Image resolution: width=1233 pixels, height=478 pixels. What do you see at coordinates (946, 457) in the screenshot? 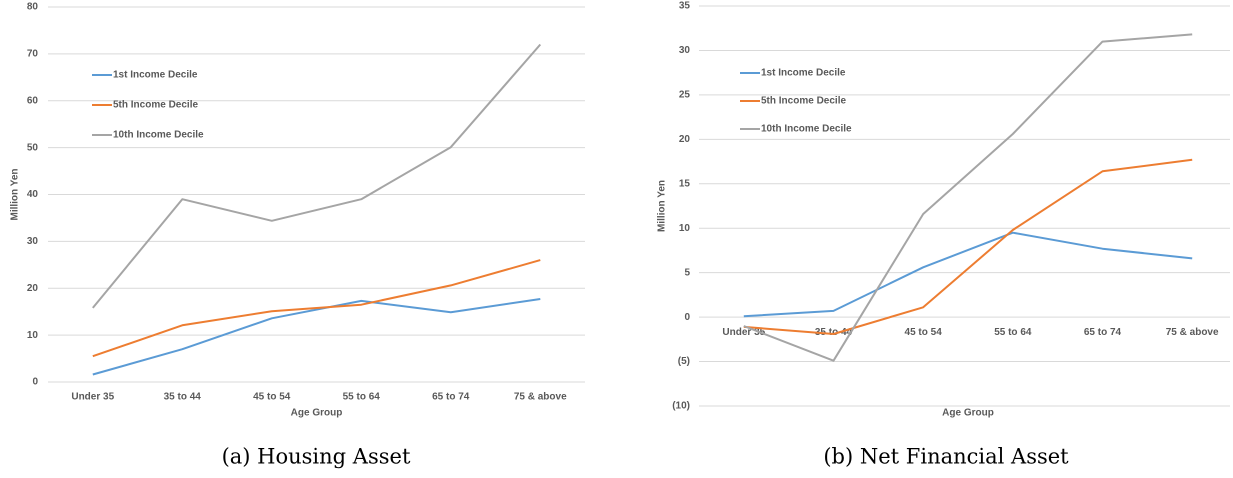
I see `caption: (b) Net Financial Asset` at bounding box center [946, 457].